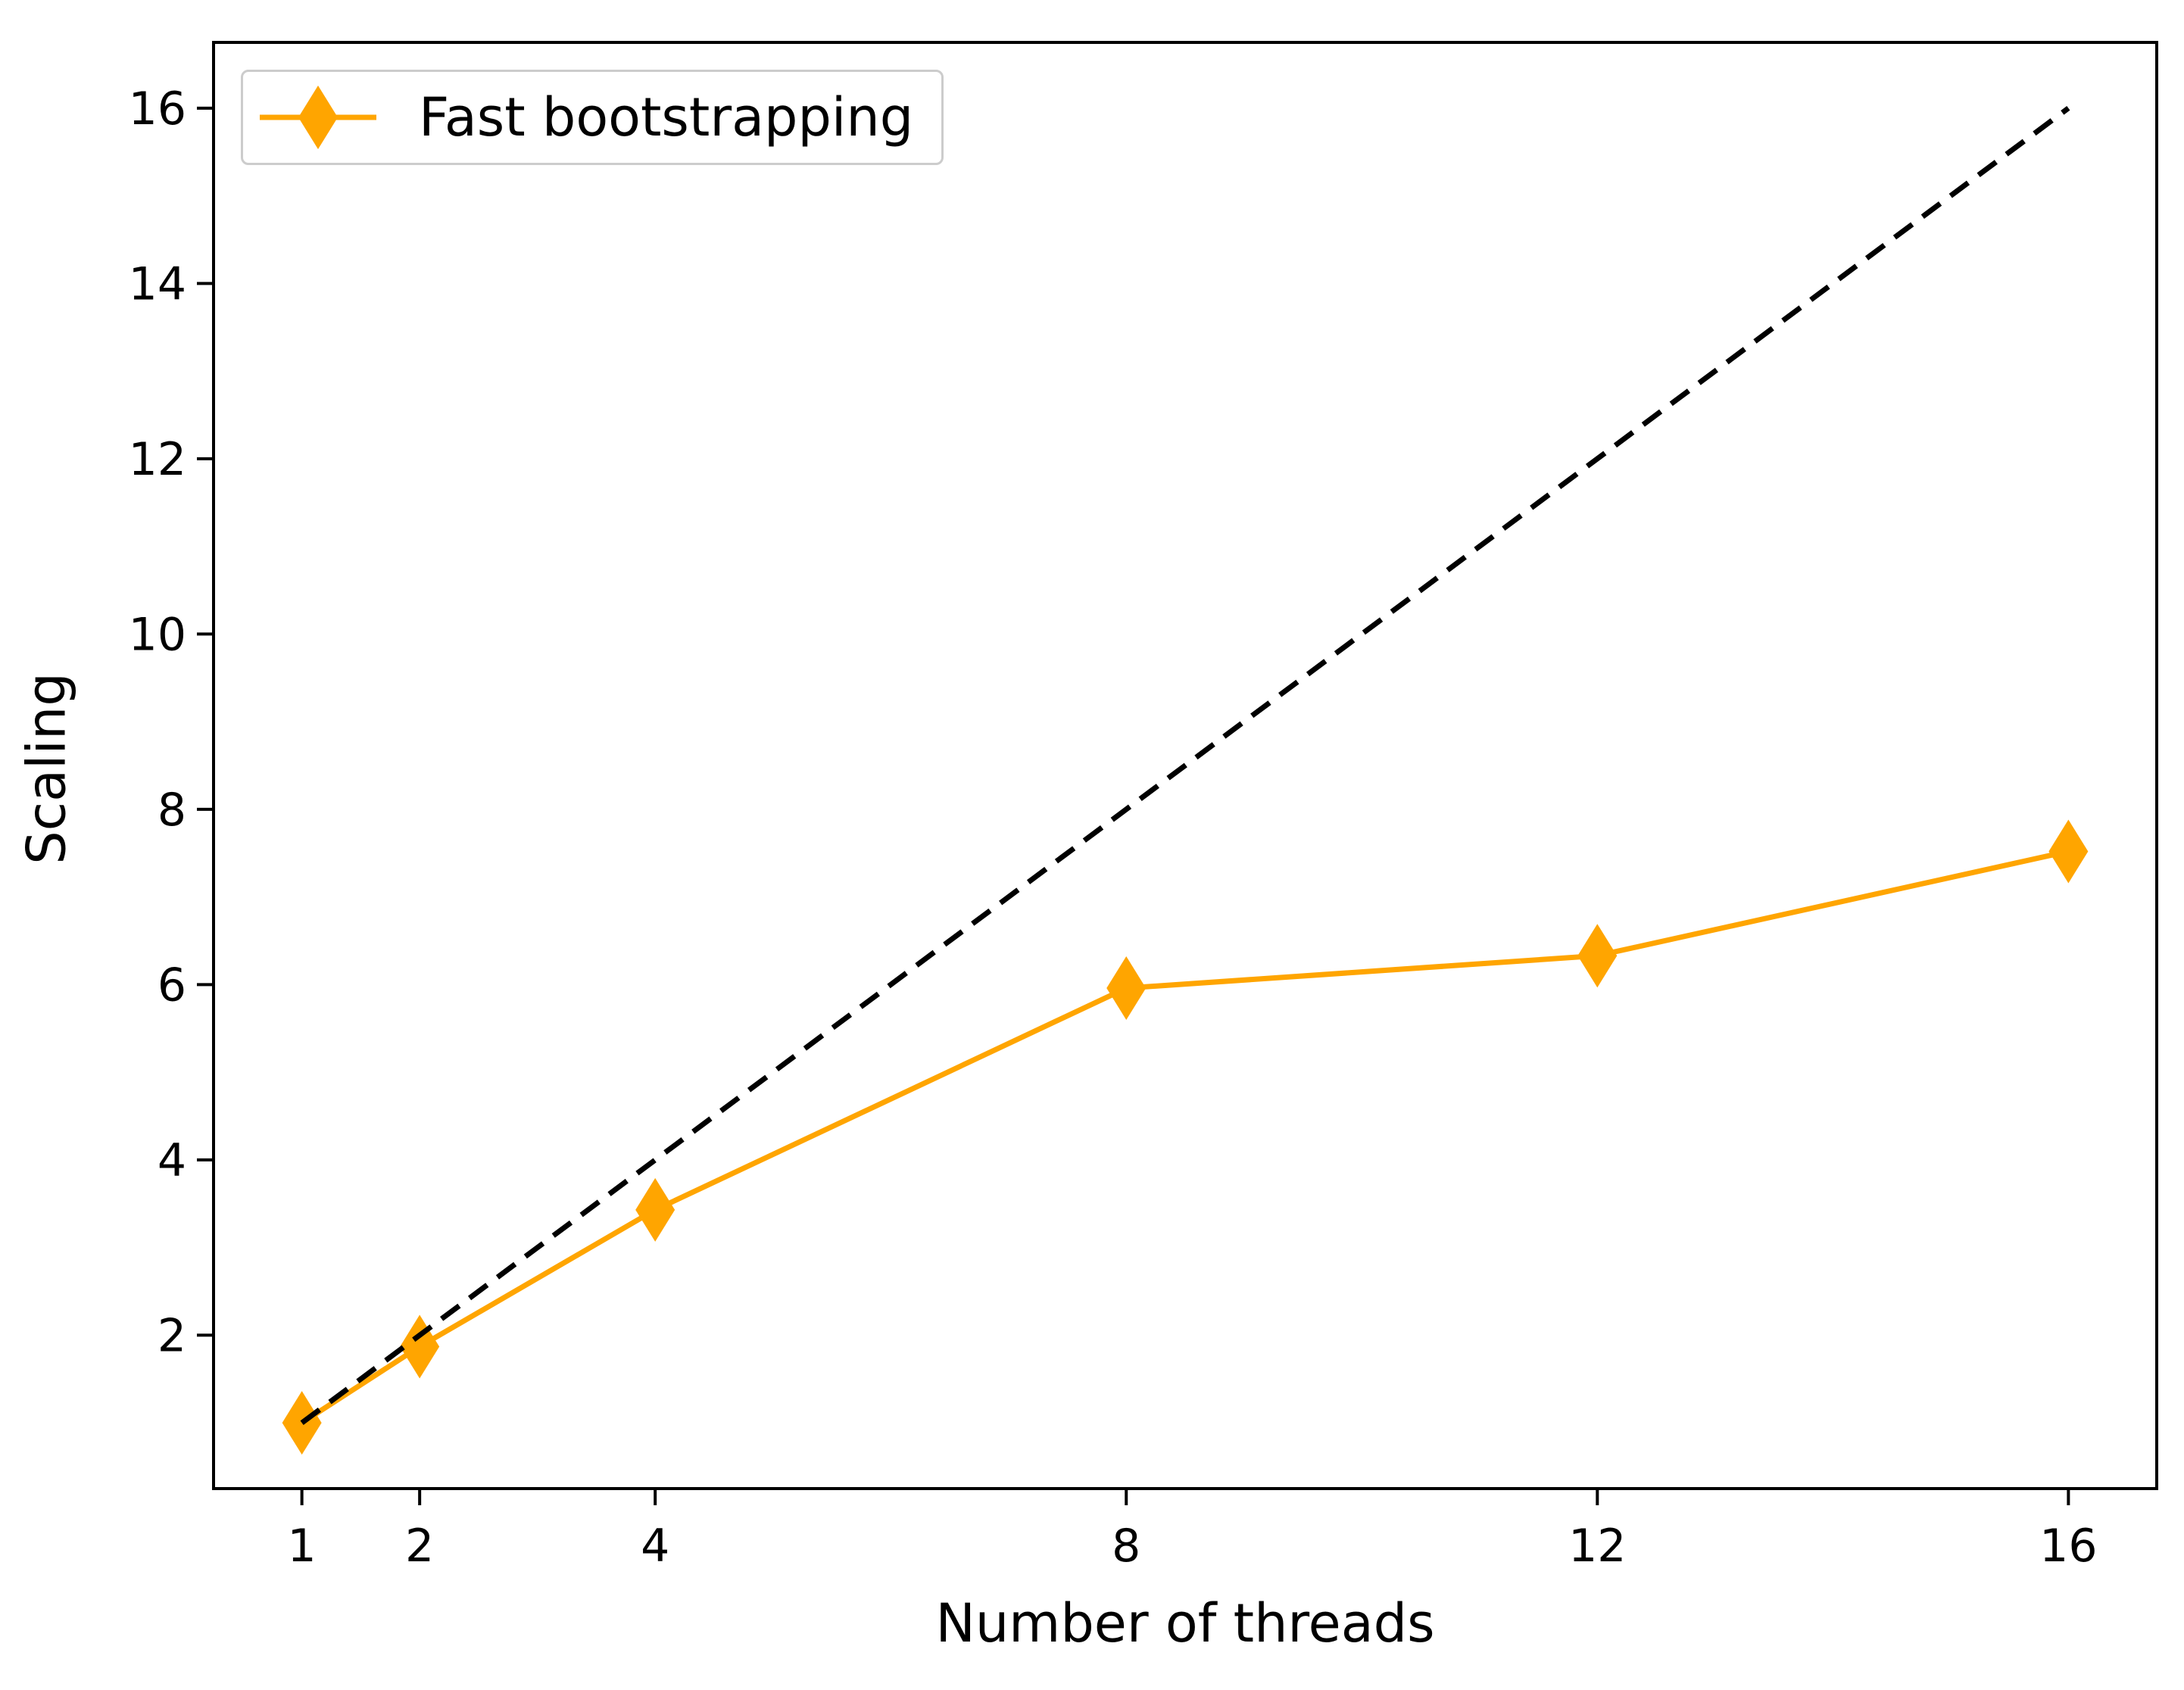  Describe the element at coordinates (46, 768) in the screenshot. I see `y-axis-label: Scaling` at that location.